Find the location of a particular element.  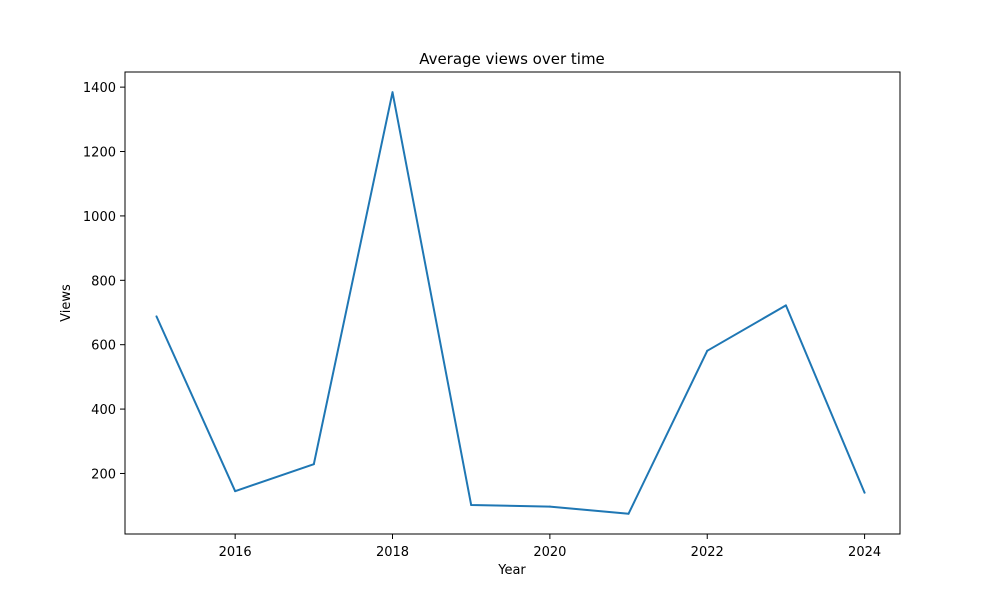

y-tick-label: 800 is located at coordinates (103, 281).